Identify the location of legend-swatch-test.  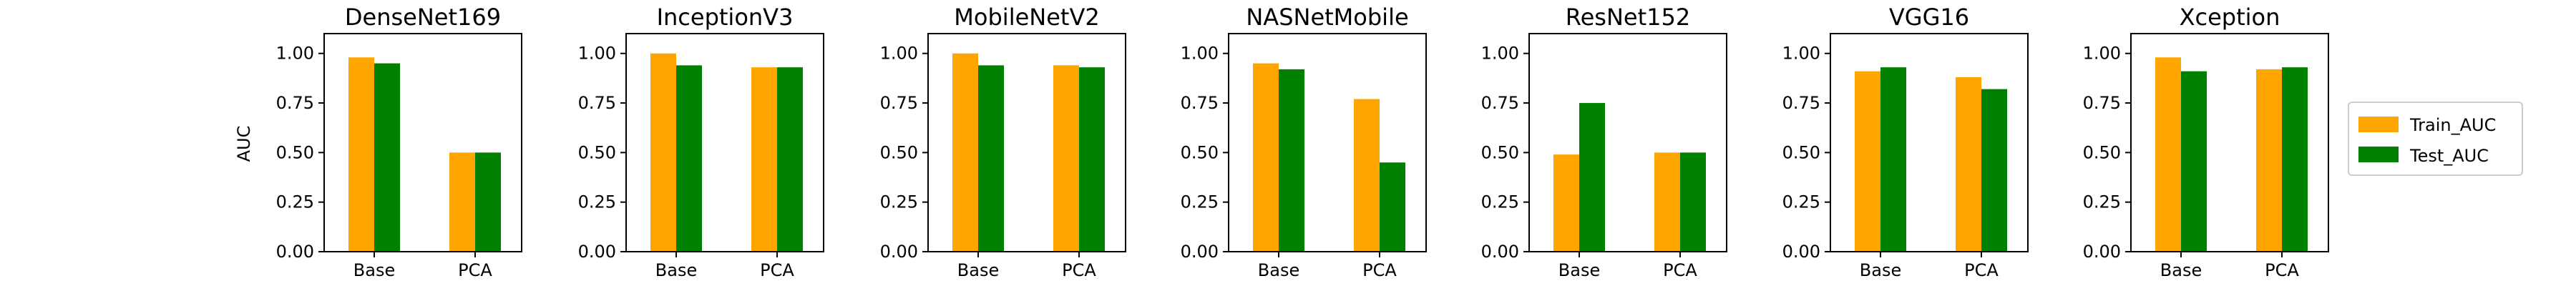
(2378, 154).